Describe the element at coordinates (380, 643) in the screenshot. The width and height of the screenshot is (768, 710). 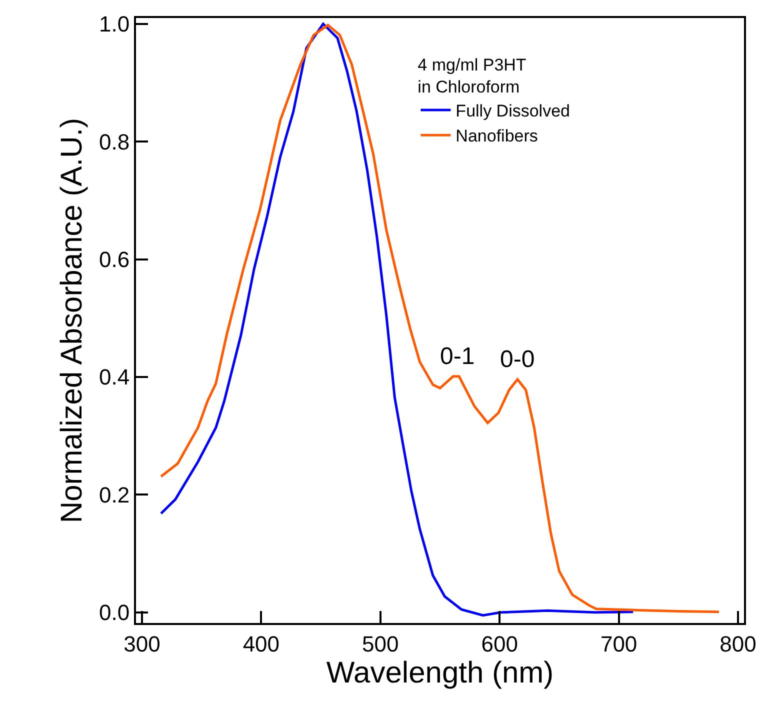
I see `x-tick-label: 500` at that location.